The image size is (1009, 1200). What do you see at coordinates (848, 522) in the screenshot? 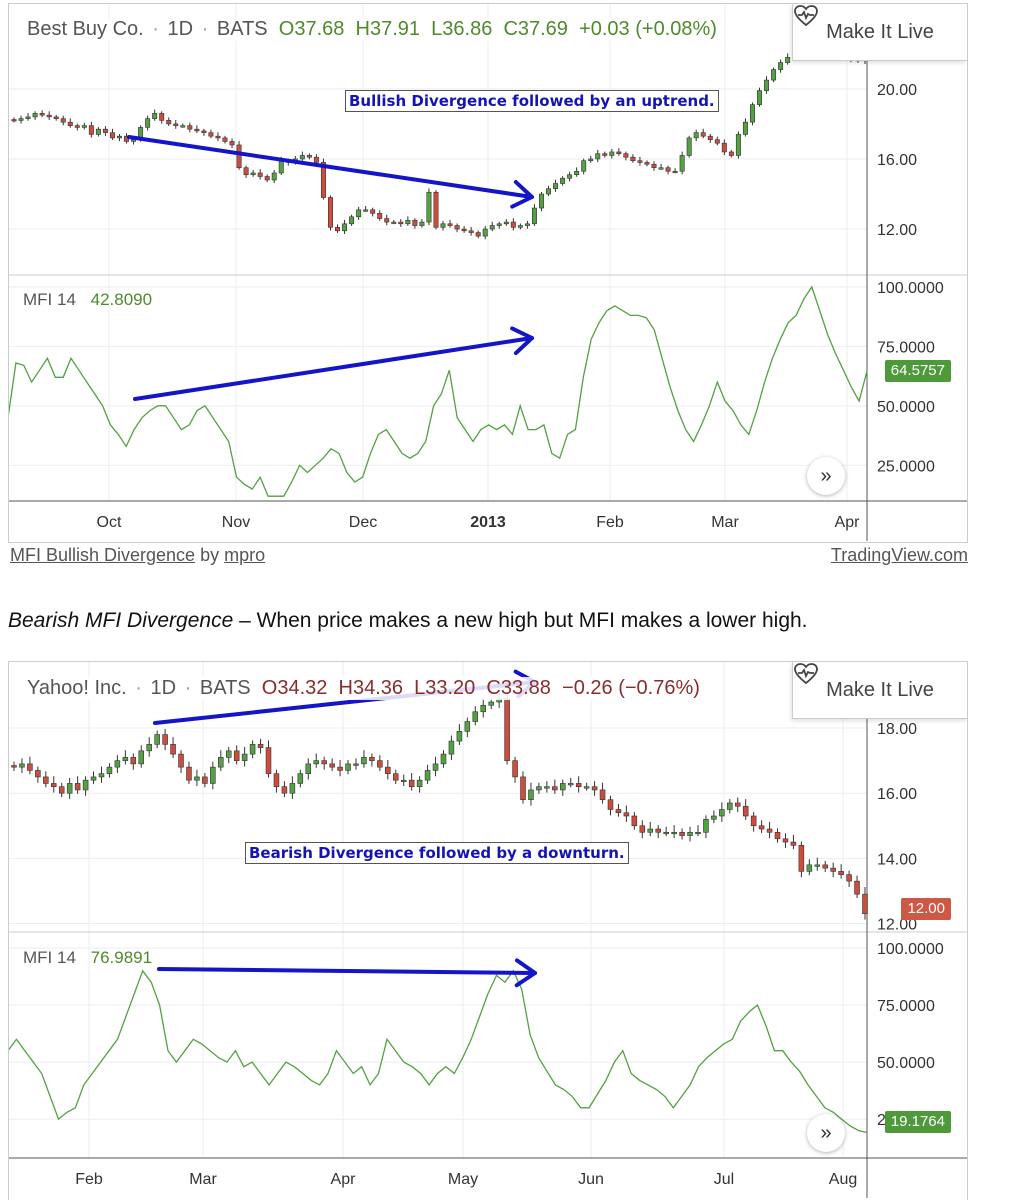
I see `time-tick-label: Apr` at bounding box center [848, 522].